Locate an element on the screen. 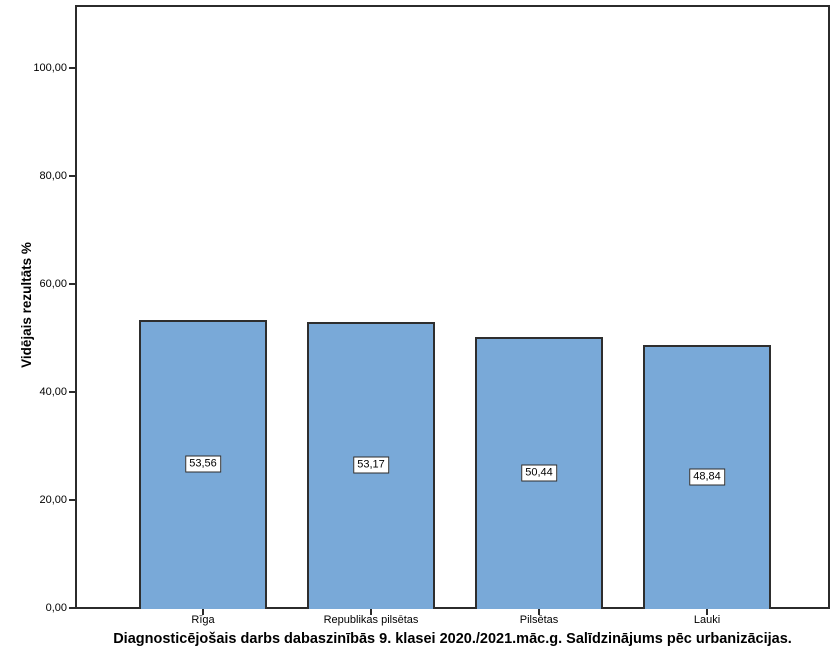 Image resolution: width=837 pixels, height=669 pixels. y-tick-label: 40,00 is located at coordinates (53, 391).